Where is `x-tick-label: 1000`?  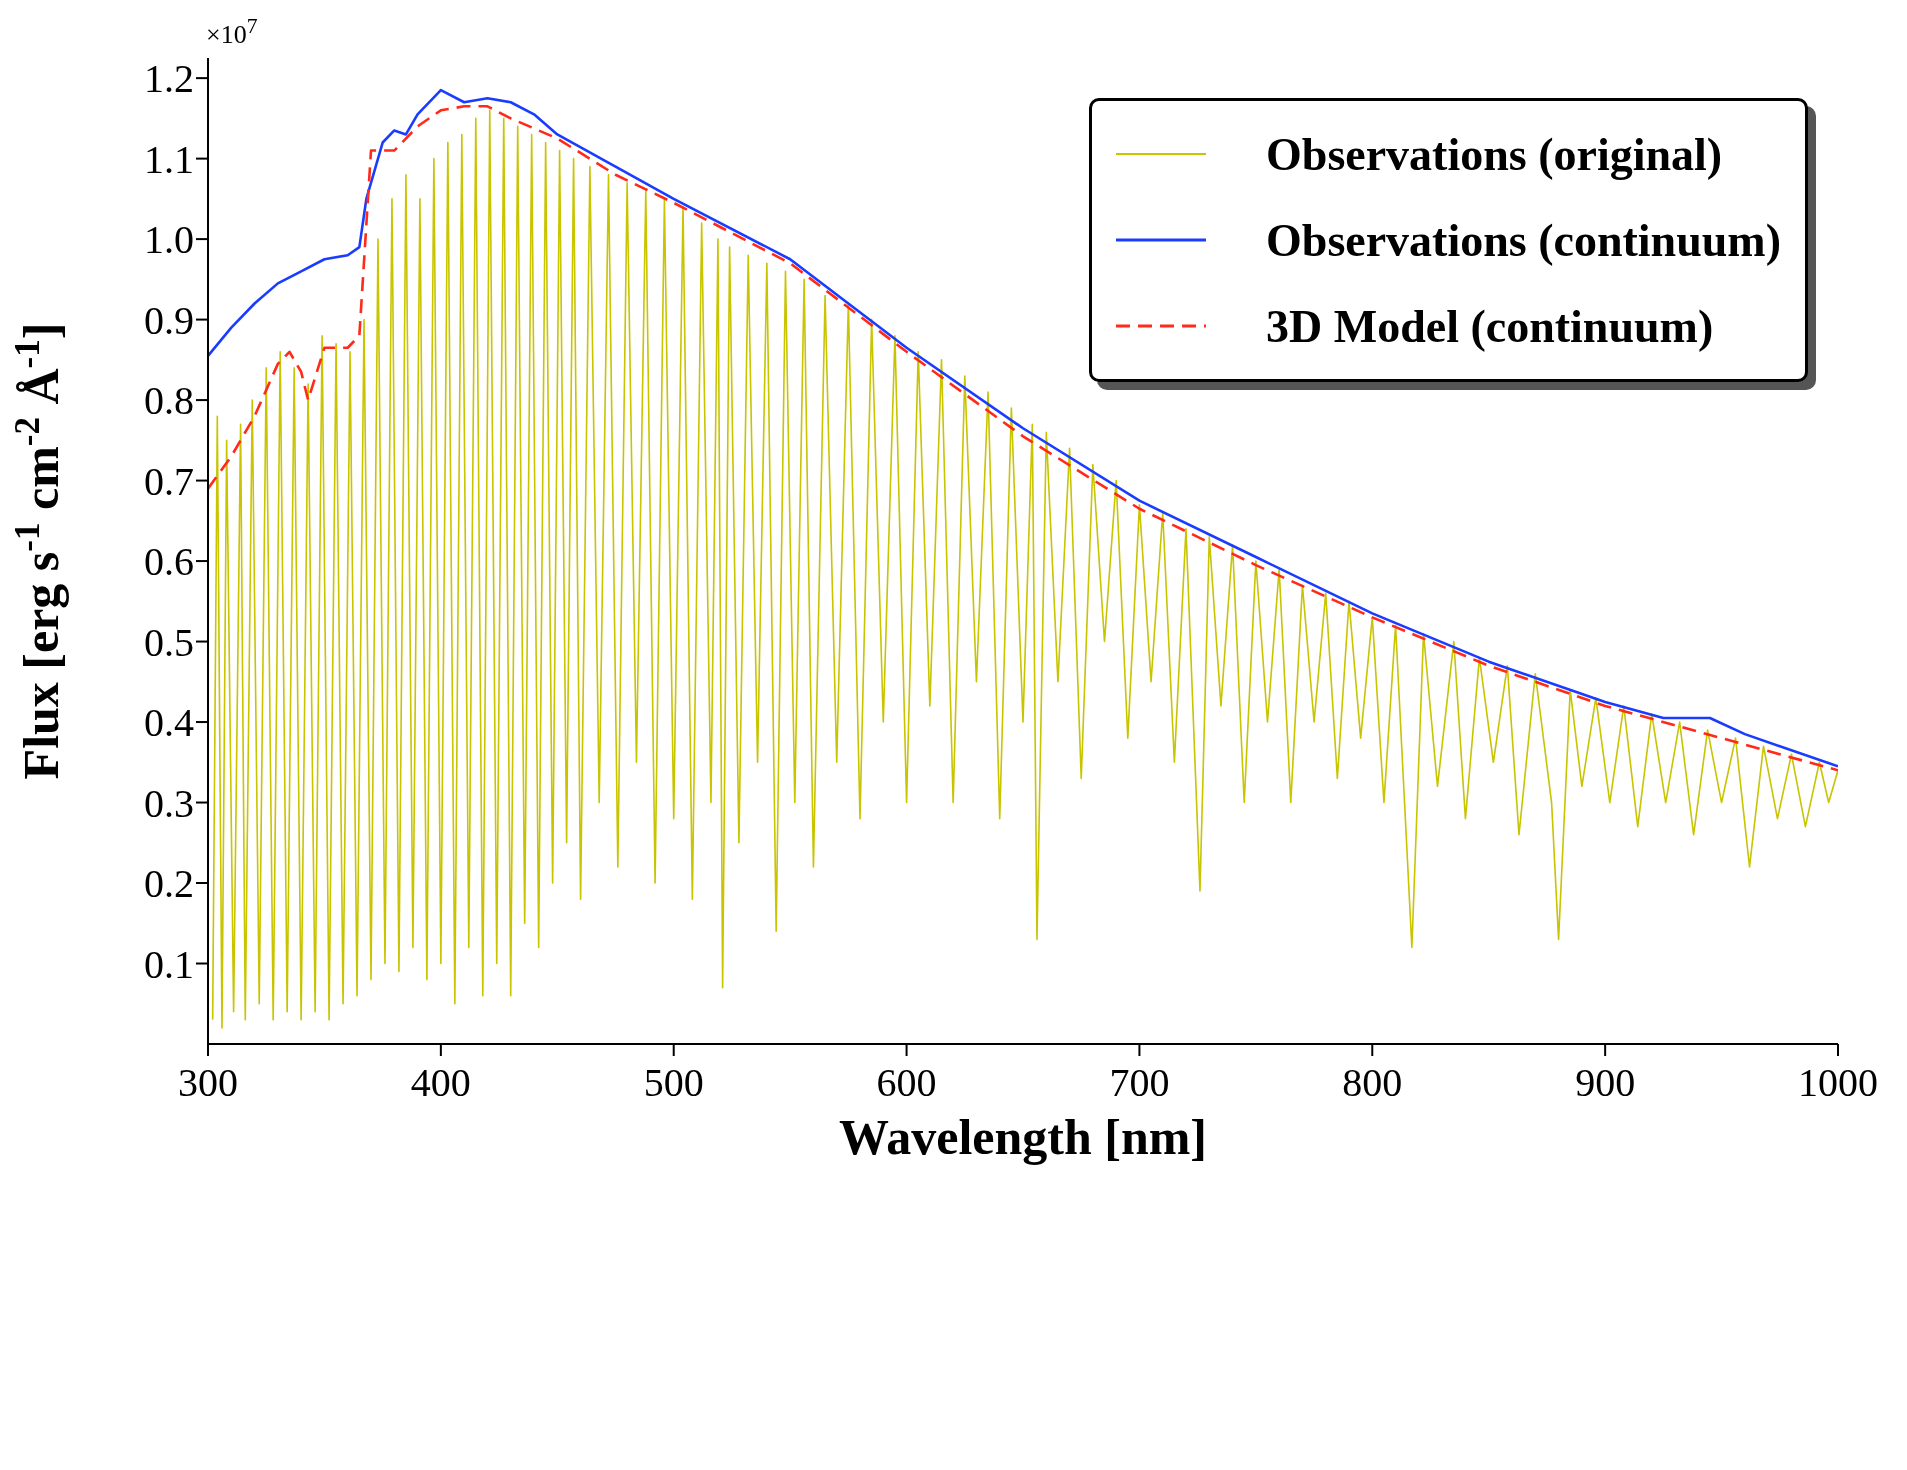
x-tick-label: 1000 is located at coordinates (1838, 1083).